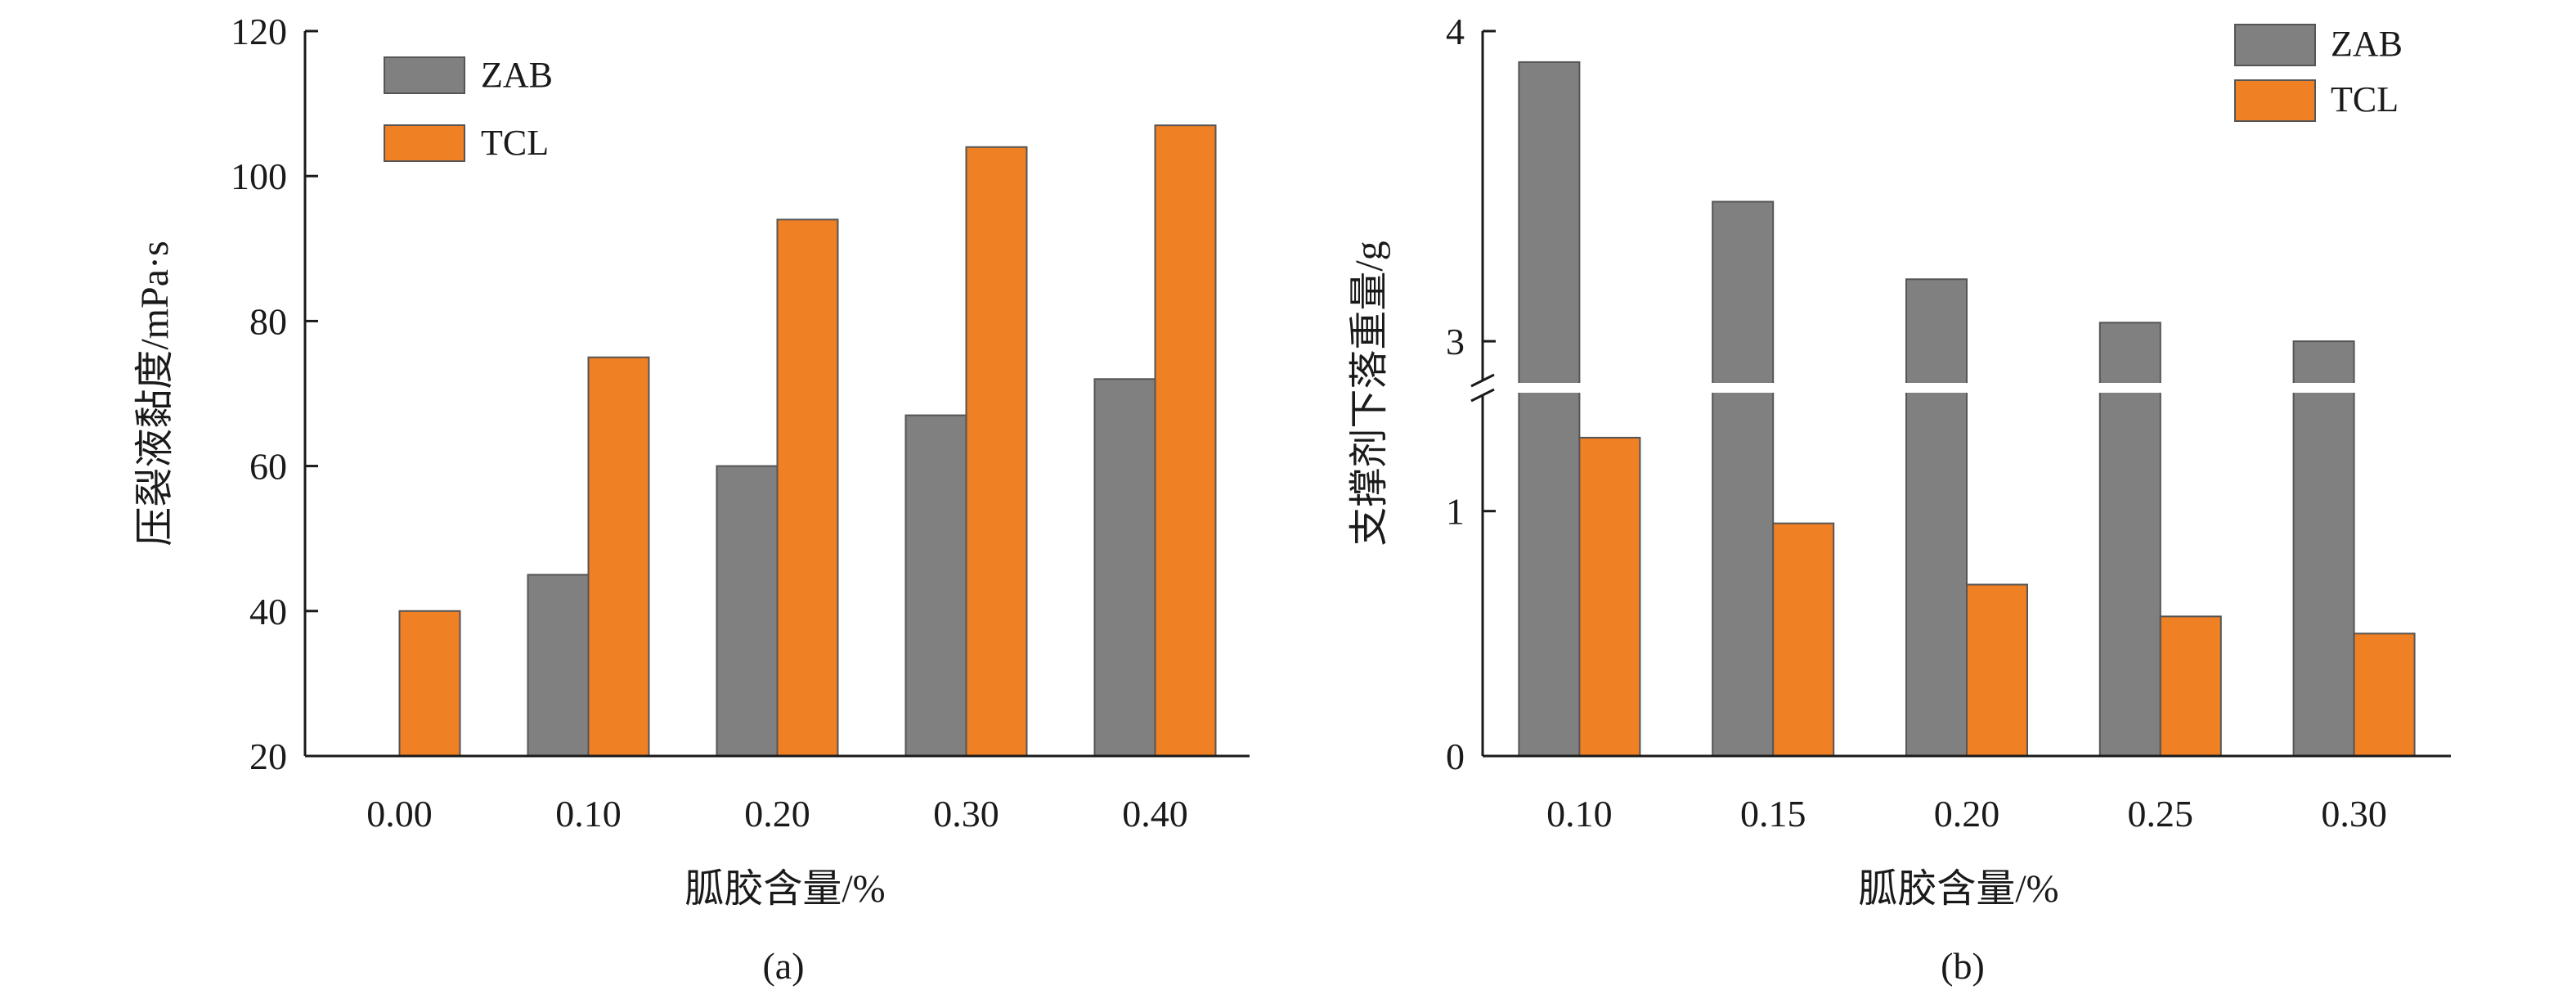 The height and width of the screenshot is (999, 2576). Describe the element at coordinates (1967, 814) in the screenshot. I see `x-tick-label-b-2: 0.20` at that location.